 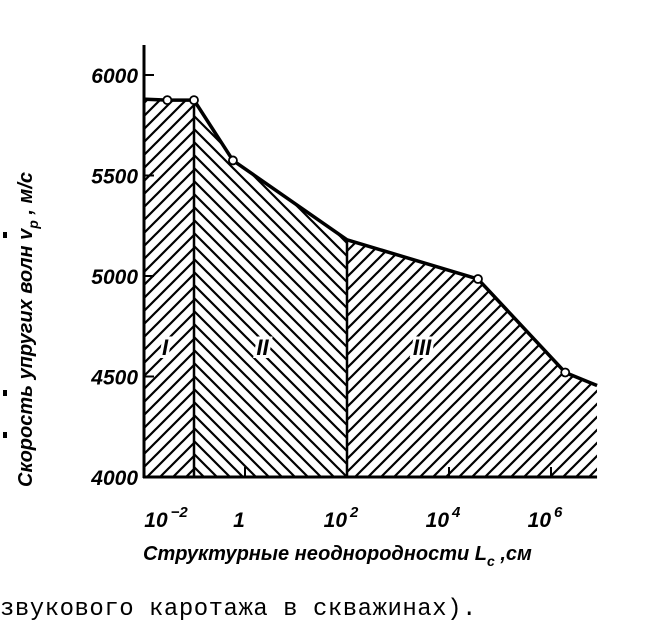 I want to click on y-tick-label: 5000, so click(x=114, y=277).